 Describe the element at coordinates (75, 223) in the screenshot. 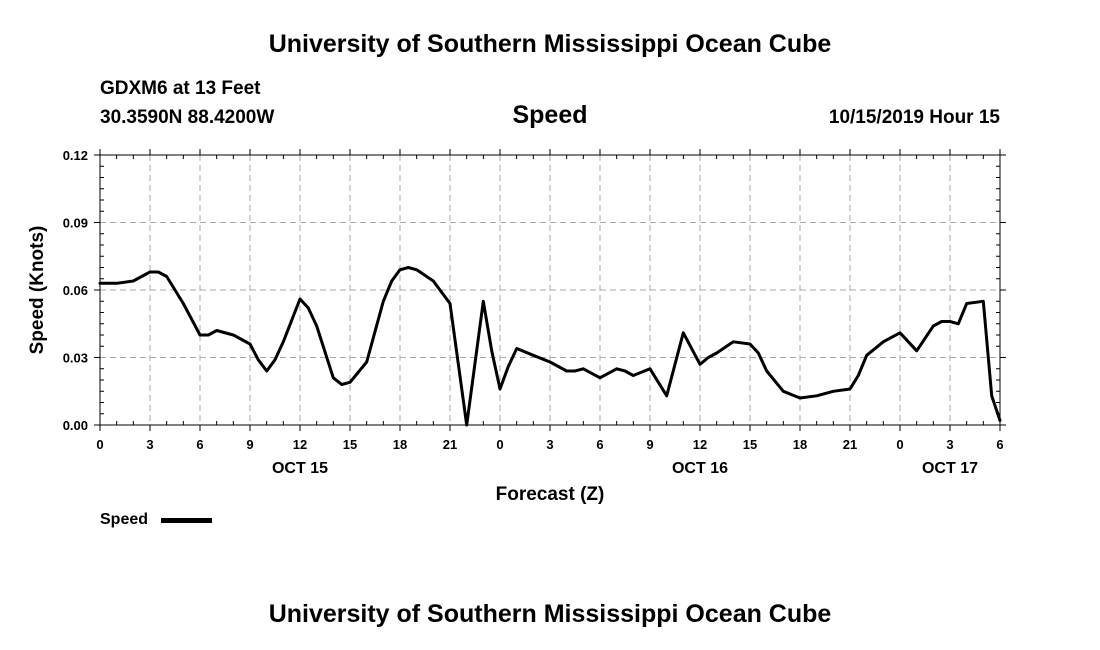

I see `y-tick-label: 0.09` at that location.